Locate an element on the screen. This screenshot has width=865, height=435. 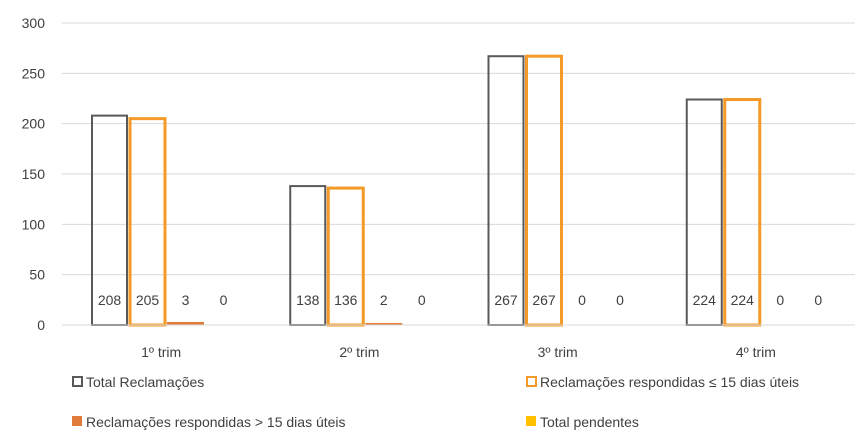
legend-label: Total Reclamações is located at coordinates (145, 382).